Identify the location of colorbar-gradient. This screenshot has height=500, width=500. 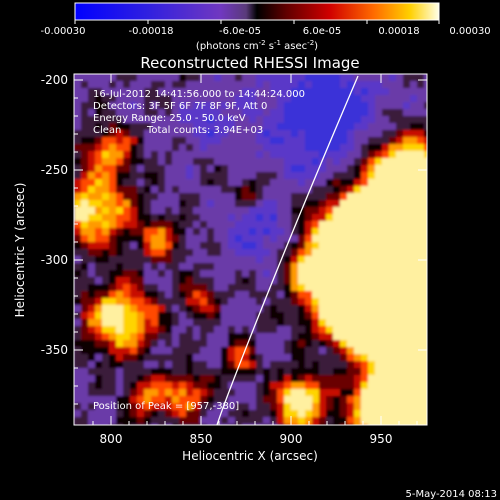
(257, 11).